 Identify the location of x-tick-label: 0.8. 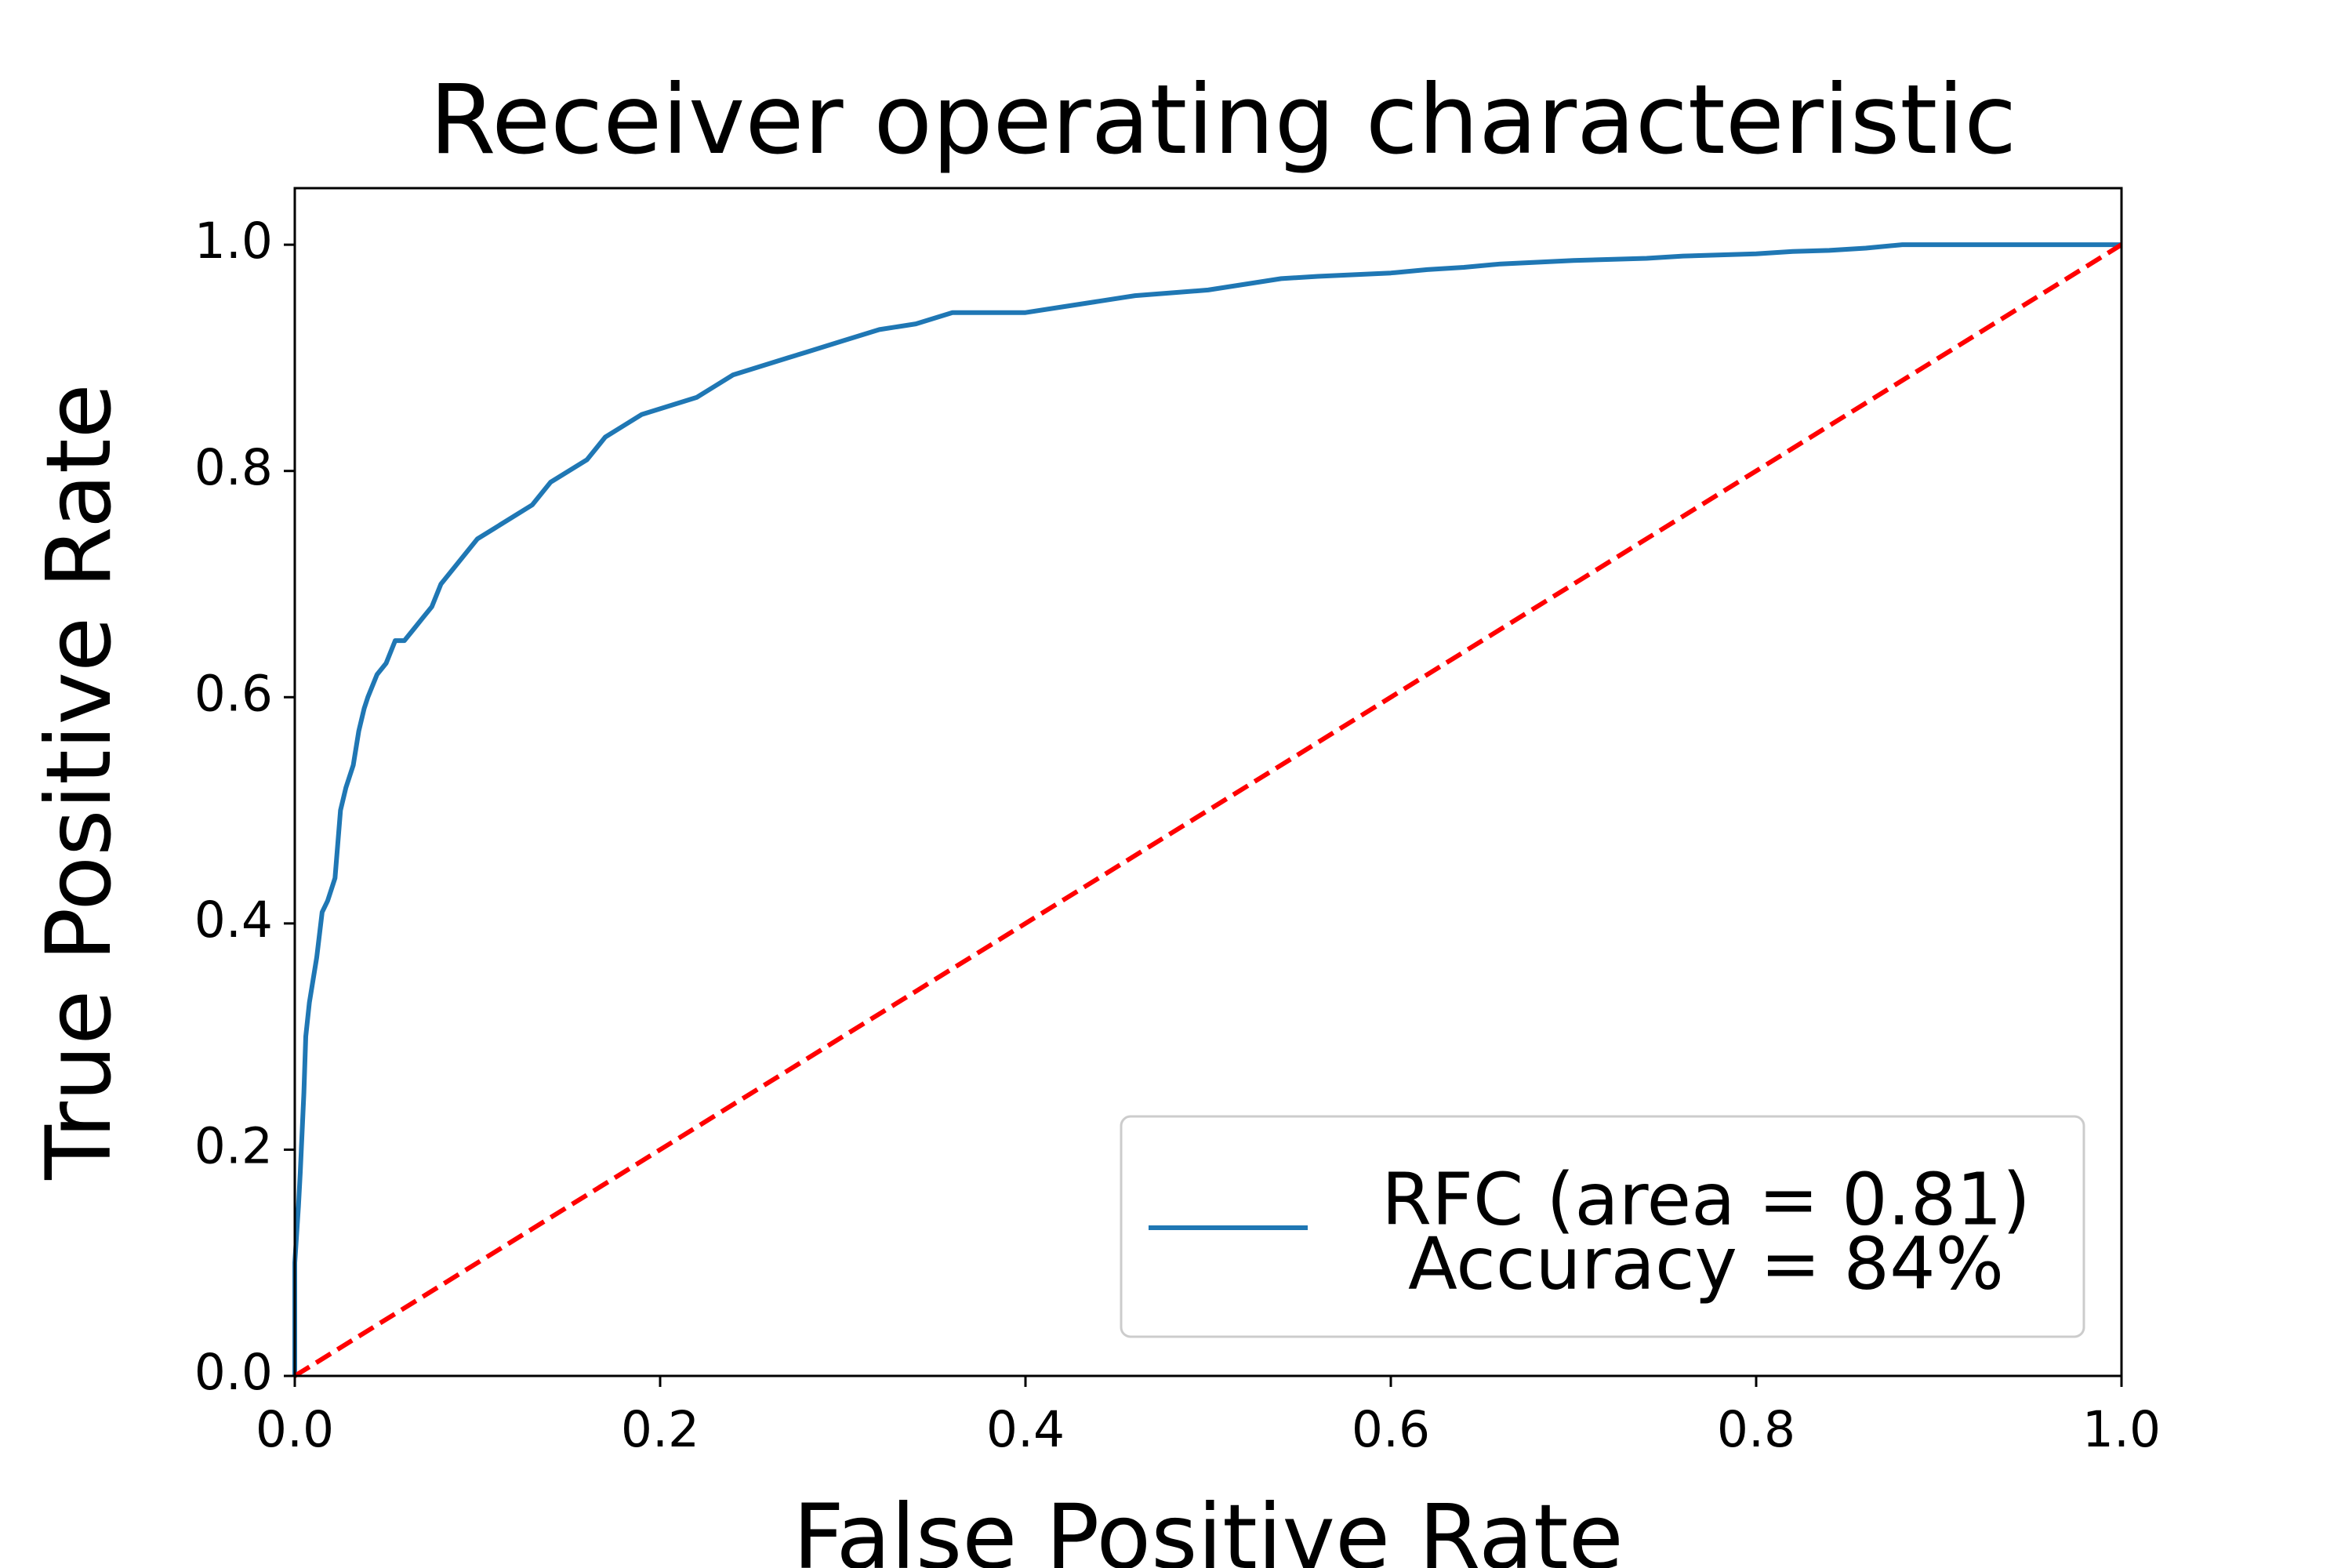
(1756, 1429).